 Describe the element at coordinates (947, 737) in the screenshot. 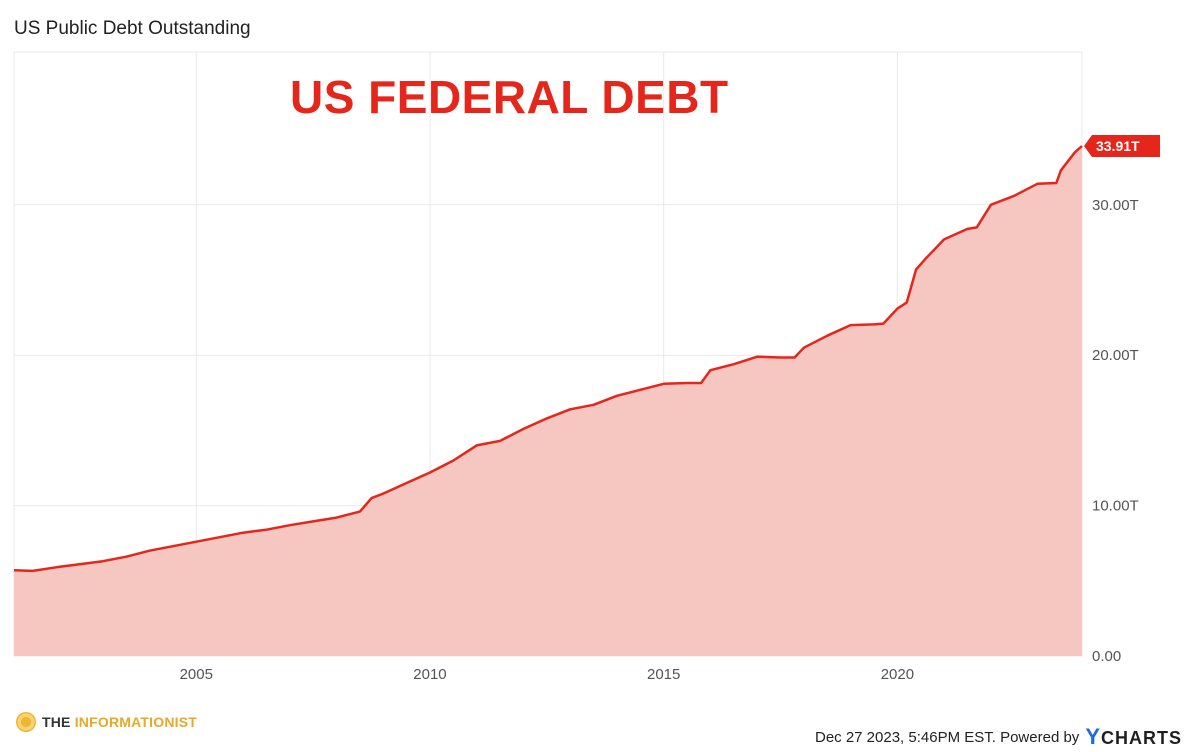

I see `timestamp-text: Dec 27 2023, 5:46PM EST. Powered by` at that location.